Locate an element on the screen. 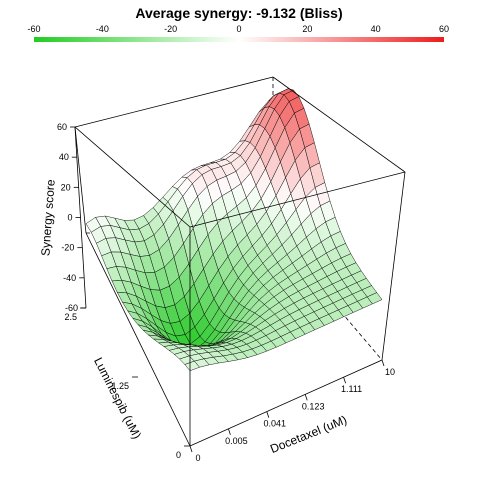 This screenshot has height=480, width=480. colorbar-tick-label: -60 is located at coordinates (33, 29).